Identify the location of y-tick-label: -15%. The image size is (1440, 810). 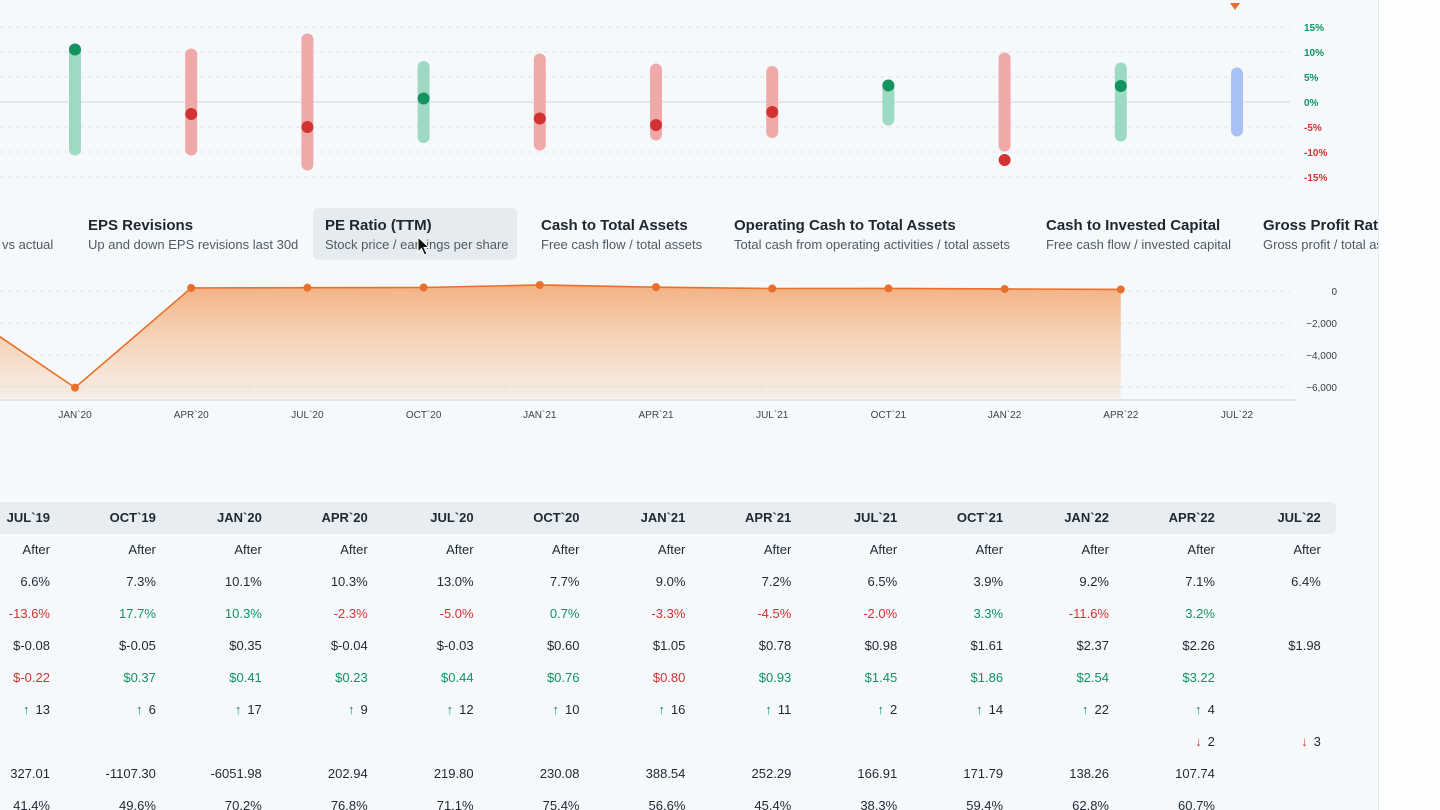
(1315, 178).